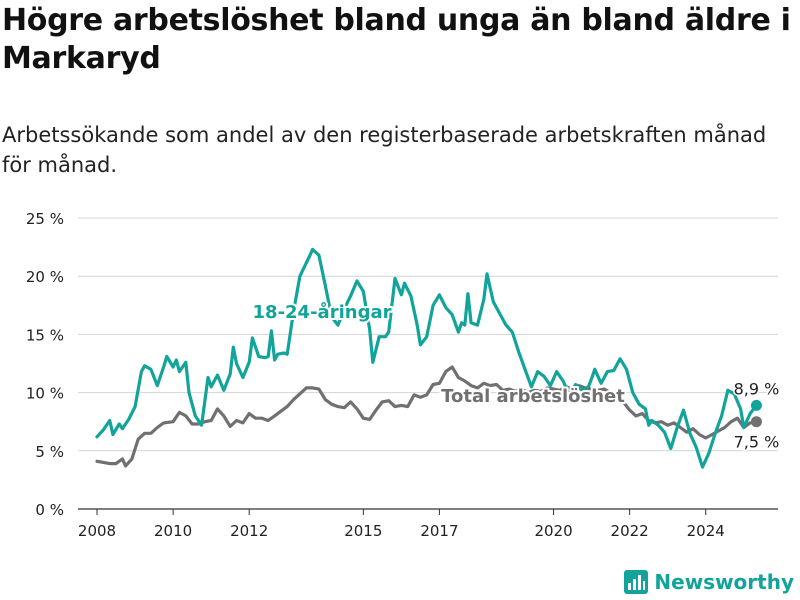  What do you see at coordinates (45, 335) in the screenshot?
I see `y-tick-label: 15 %` at bounding box center [45, 335].